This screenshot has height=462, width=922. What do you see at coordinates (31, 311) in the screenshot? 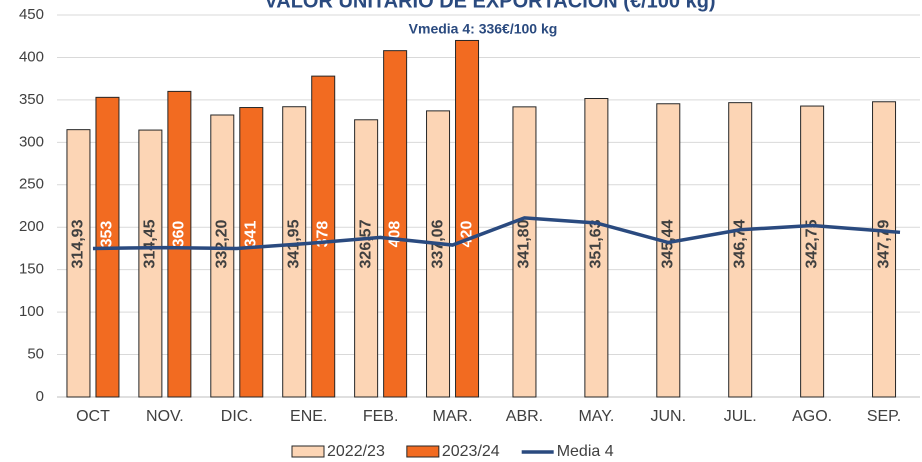
I see `y-tick-label: 100` at bounding box center [31, 311].